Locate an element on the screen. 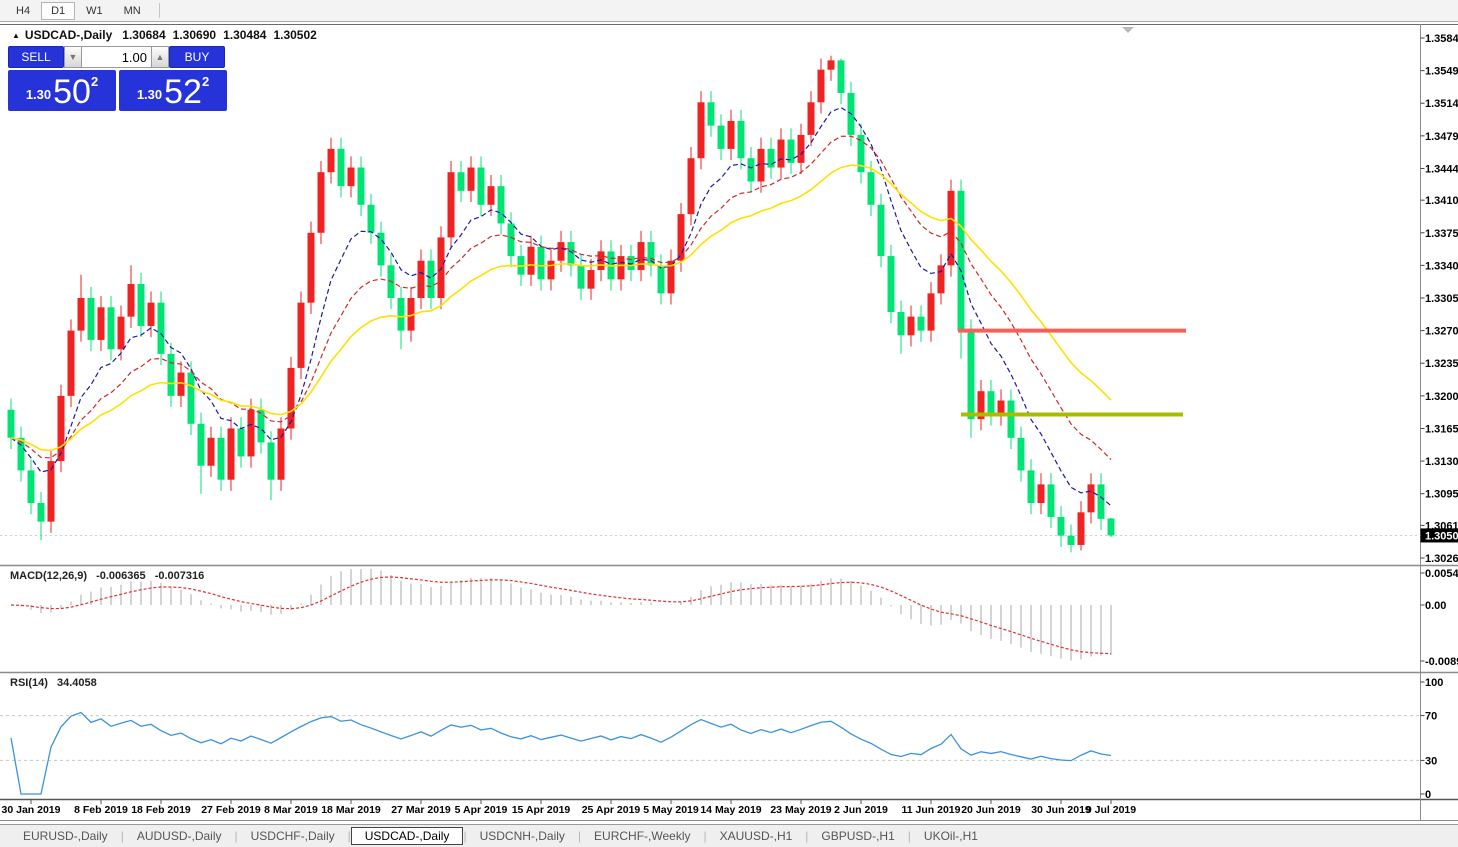 Image resolution: width=1458 pixels, height=847 pixels. toolbar-separator is located at coordinates (159, 10).